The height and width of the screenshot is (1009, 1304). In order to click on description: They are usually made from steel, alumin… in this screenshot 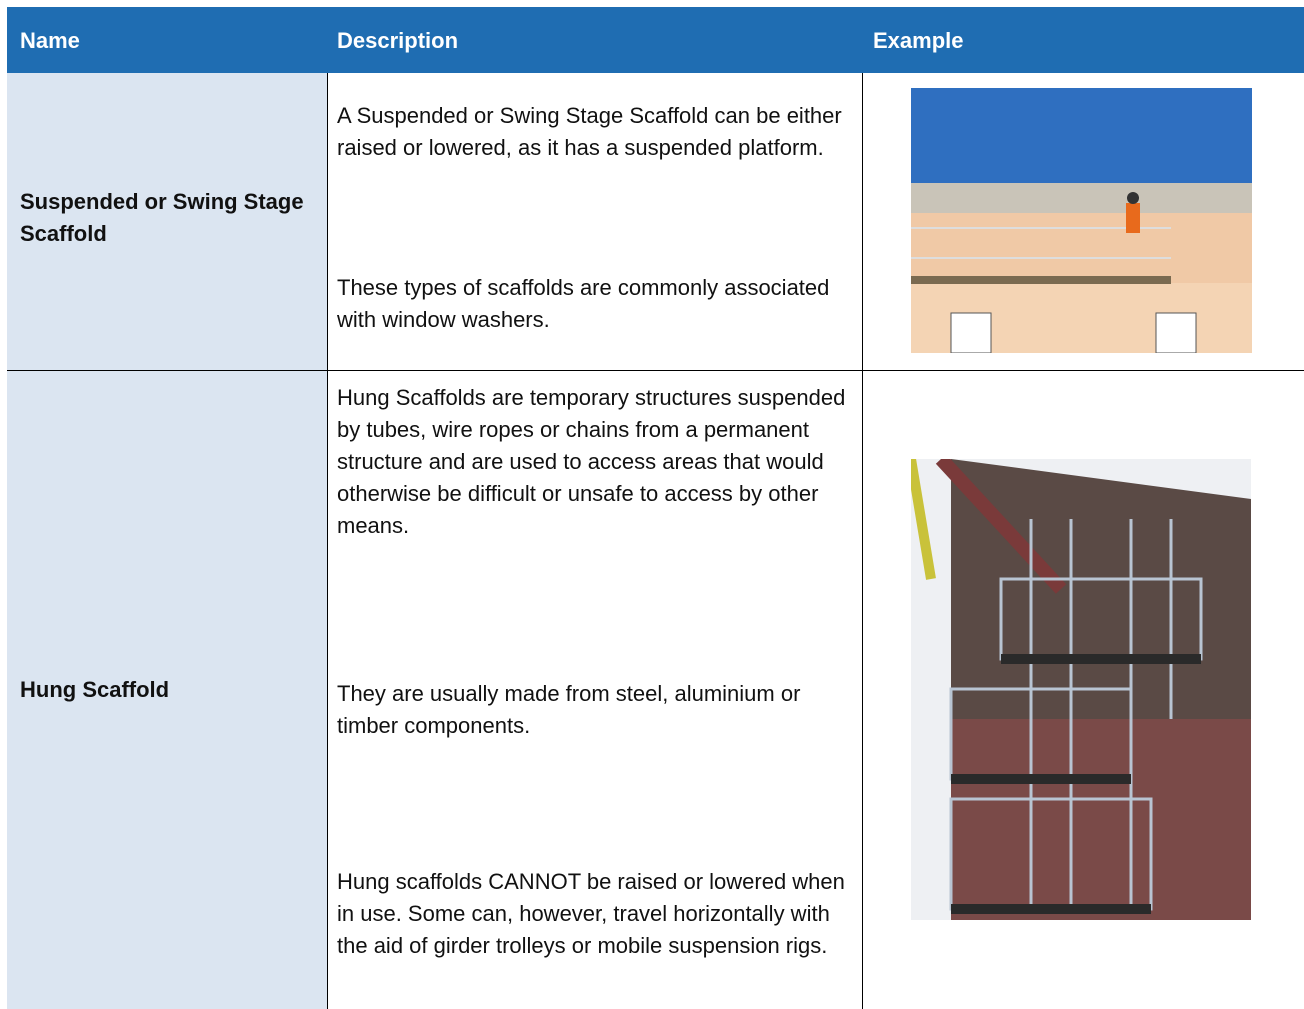, I will do `click(569, 709)`.